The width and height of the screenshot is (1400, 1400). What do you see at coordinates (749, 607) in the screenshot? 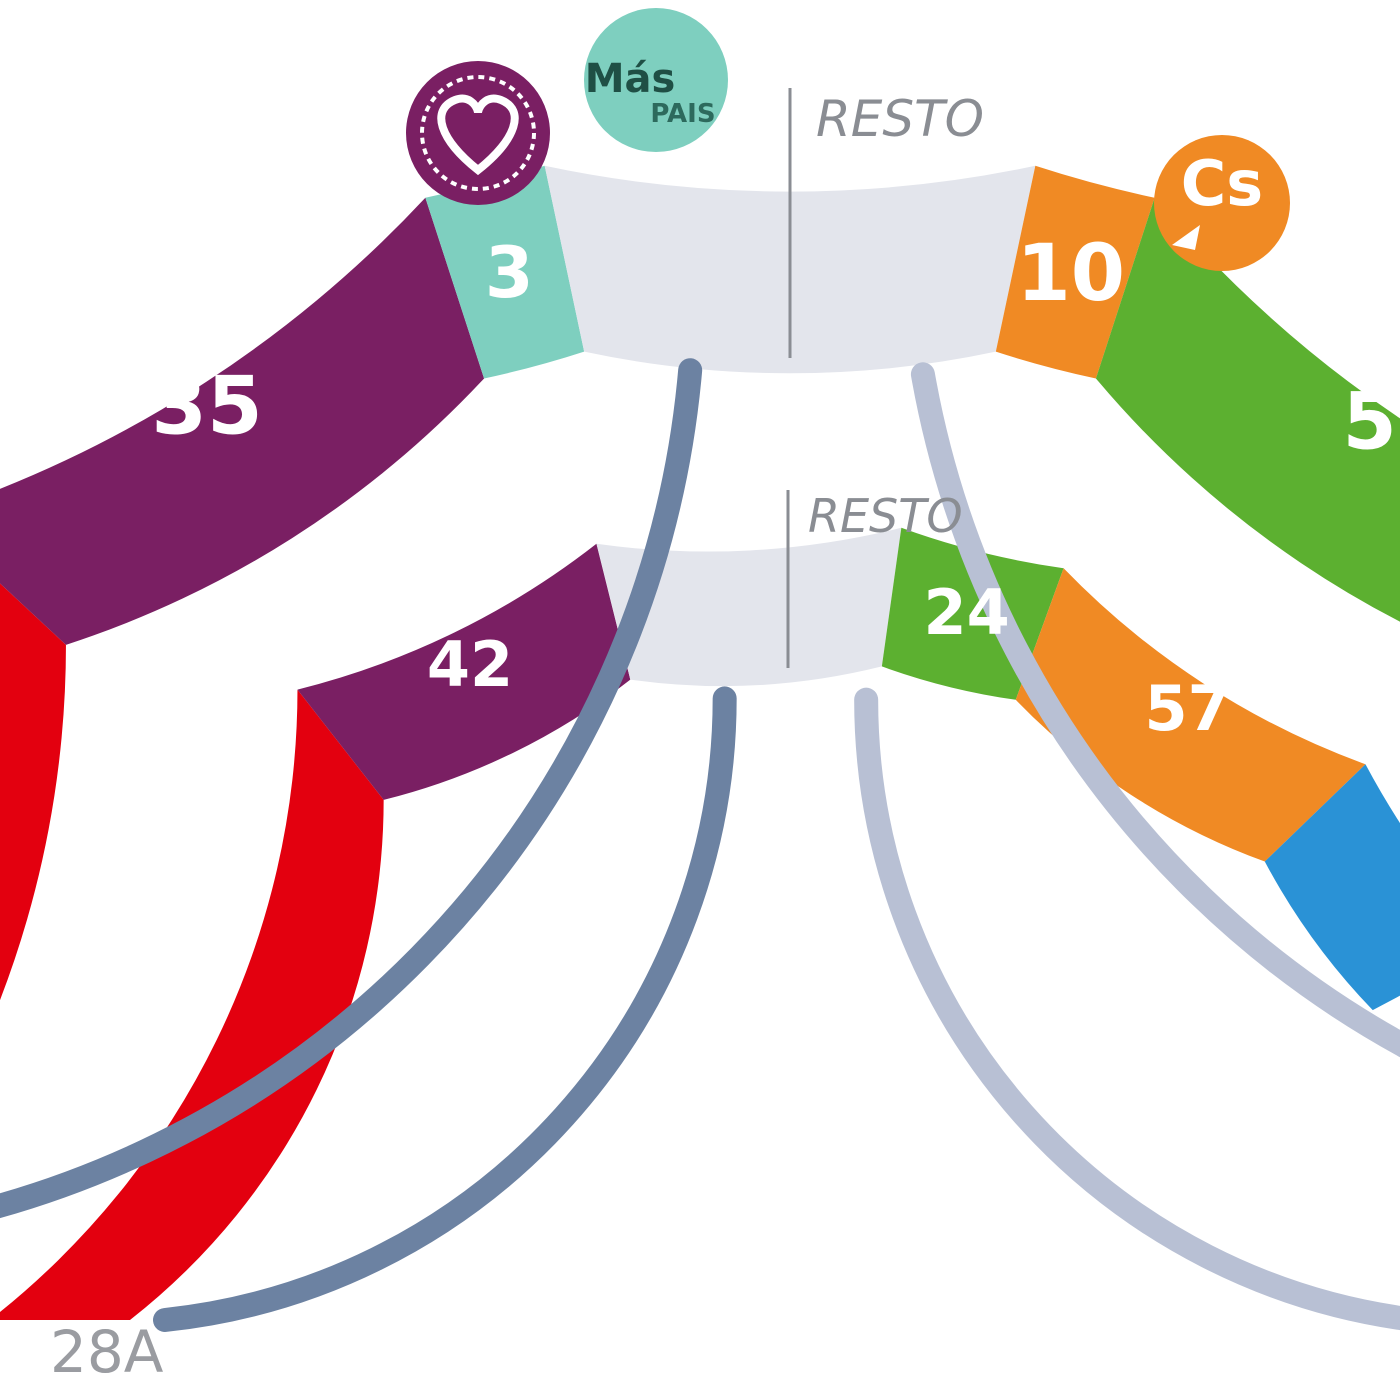
I see `inner-segment-resto` at bounding box center [749, 607].